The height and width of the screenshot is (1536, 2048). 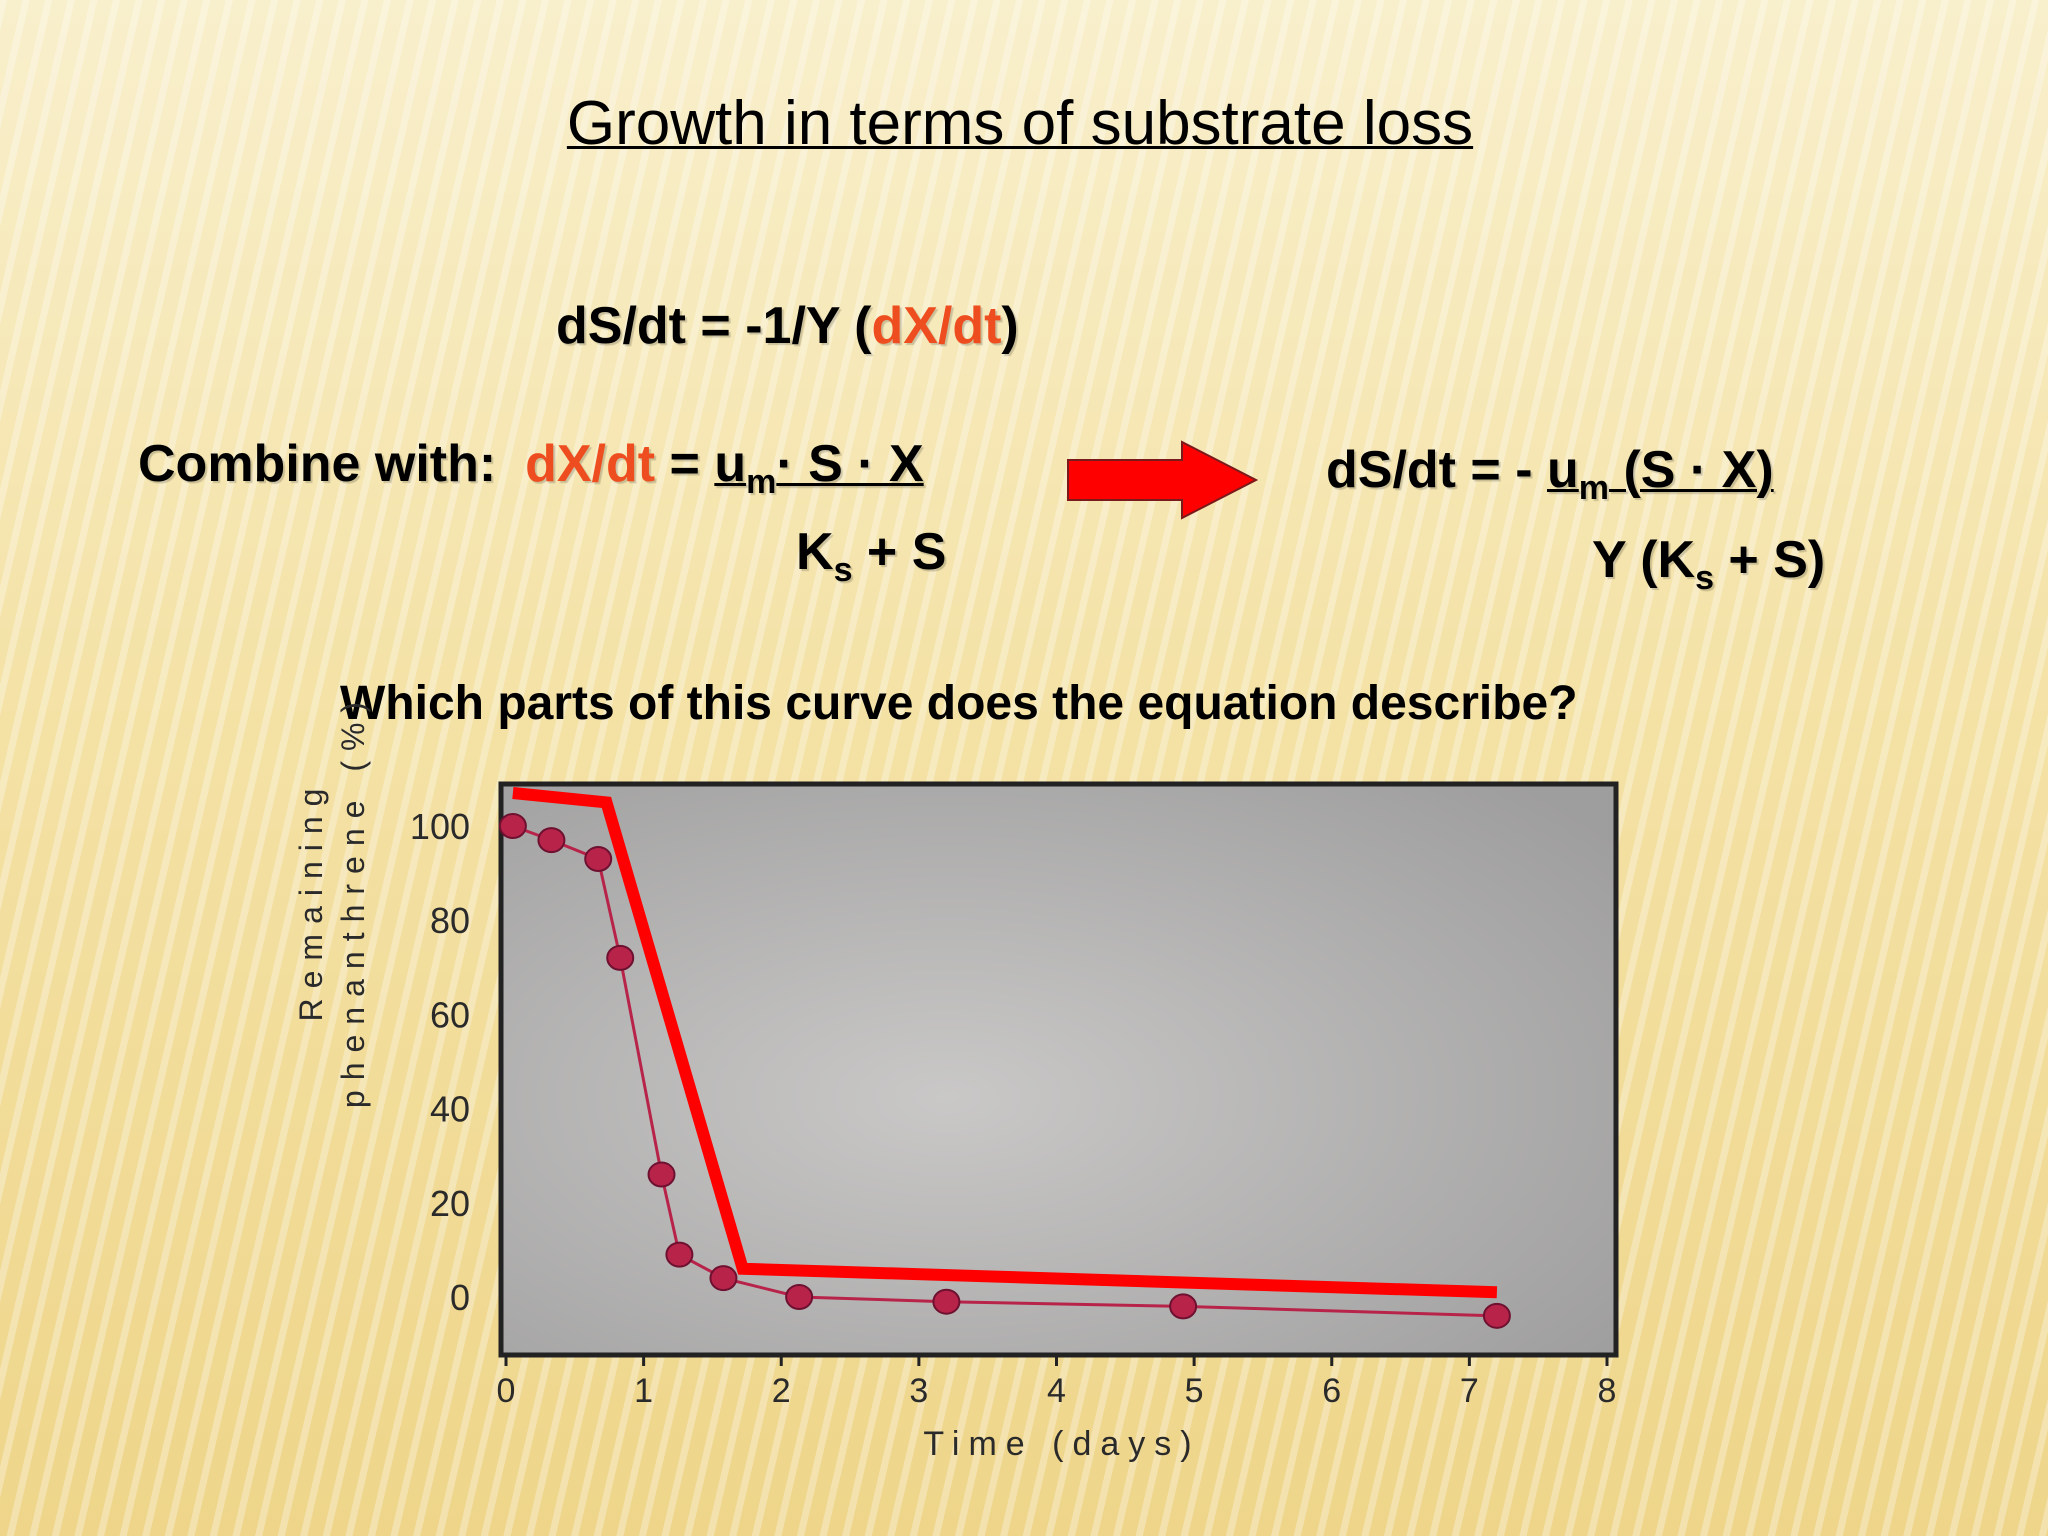 I want to click on equation-combine: Combine with: dX/dt = um· S · X, so click(x=531, y=468).